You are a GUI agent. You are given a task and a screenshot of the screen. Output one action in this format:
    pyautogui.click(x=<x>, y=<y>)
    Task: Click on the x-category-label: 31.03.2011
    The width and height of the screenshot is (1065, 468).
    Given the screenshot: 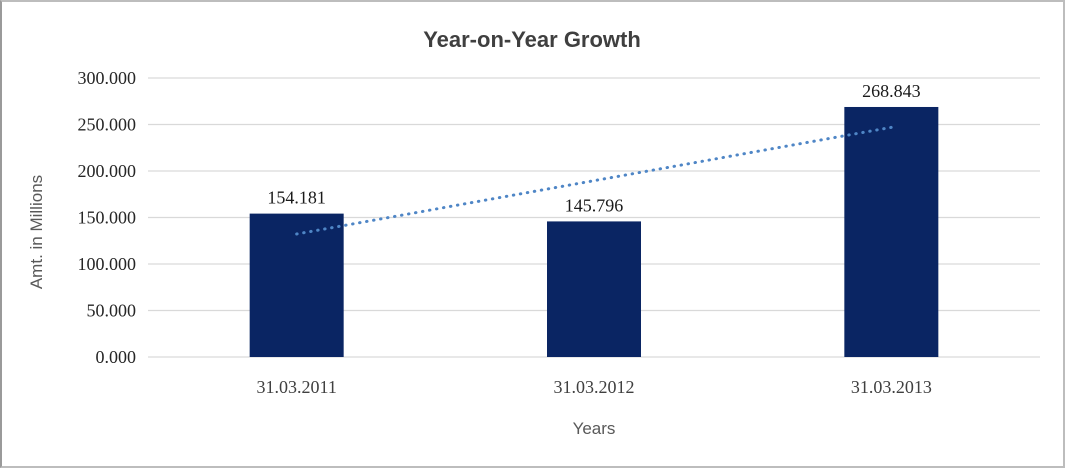 What is the action you would take?
    pyautogui.click(x=296, y=387)
    